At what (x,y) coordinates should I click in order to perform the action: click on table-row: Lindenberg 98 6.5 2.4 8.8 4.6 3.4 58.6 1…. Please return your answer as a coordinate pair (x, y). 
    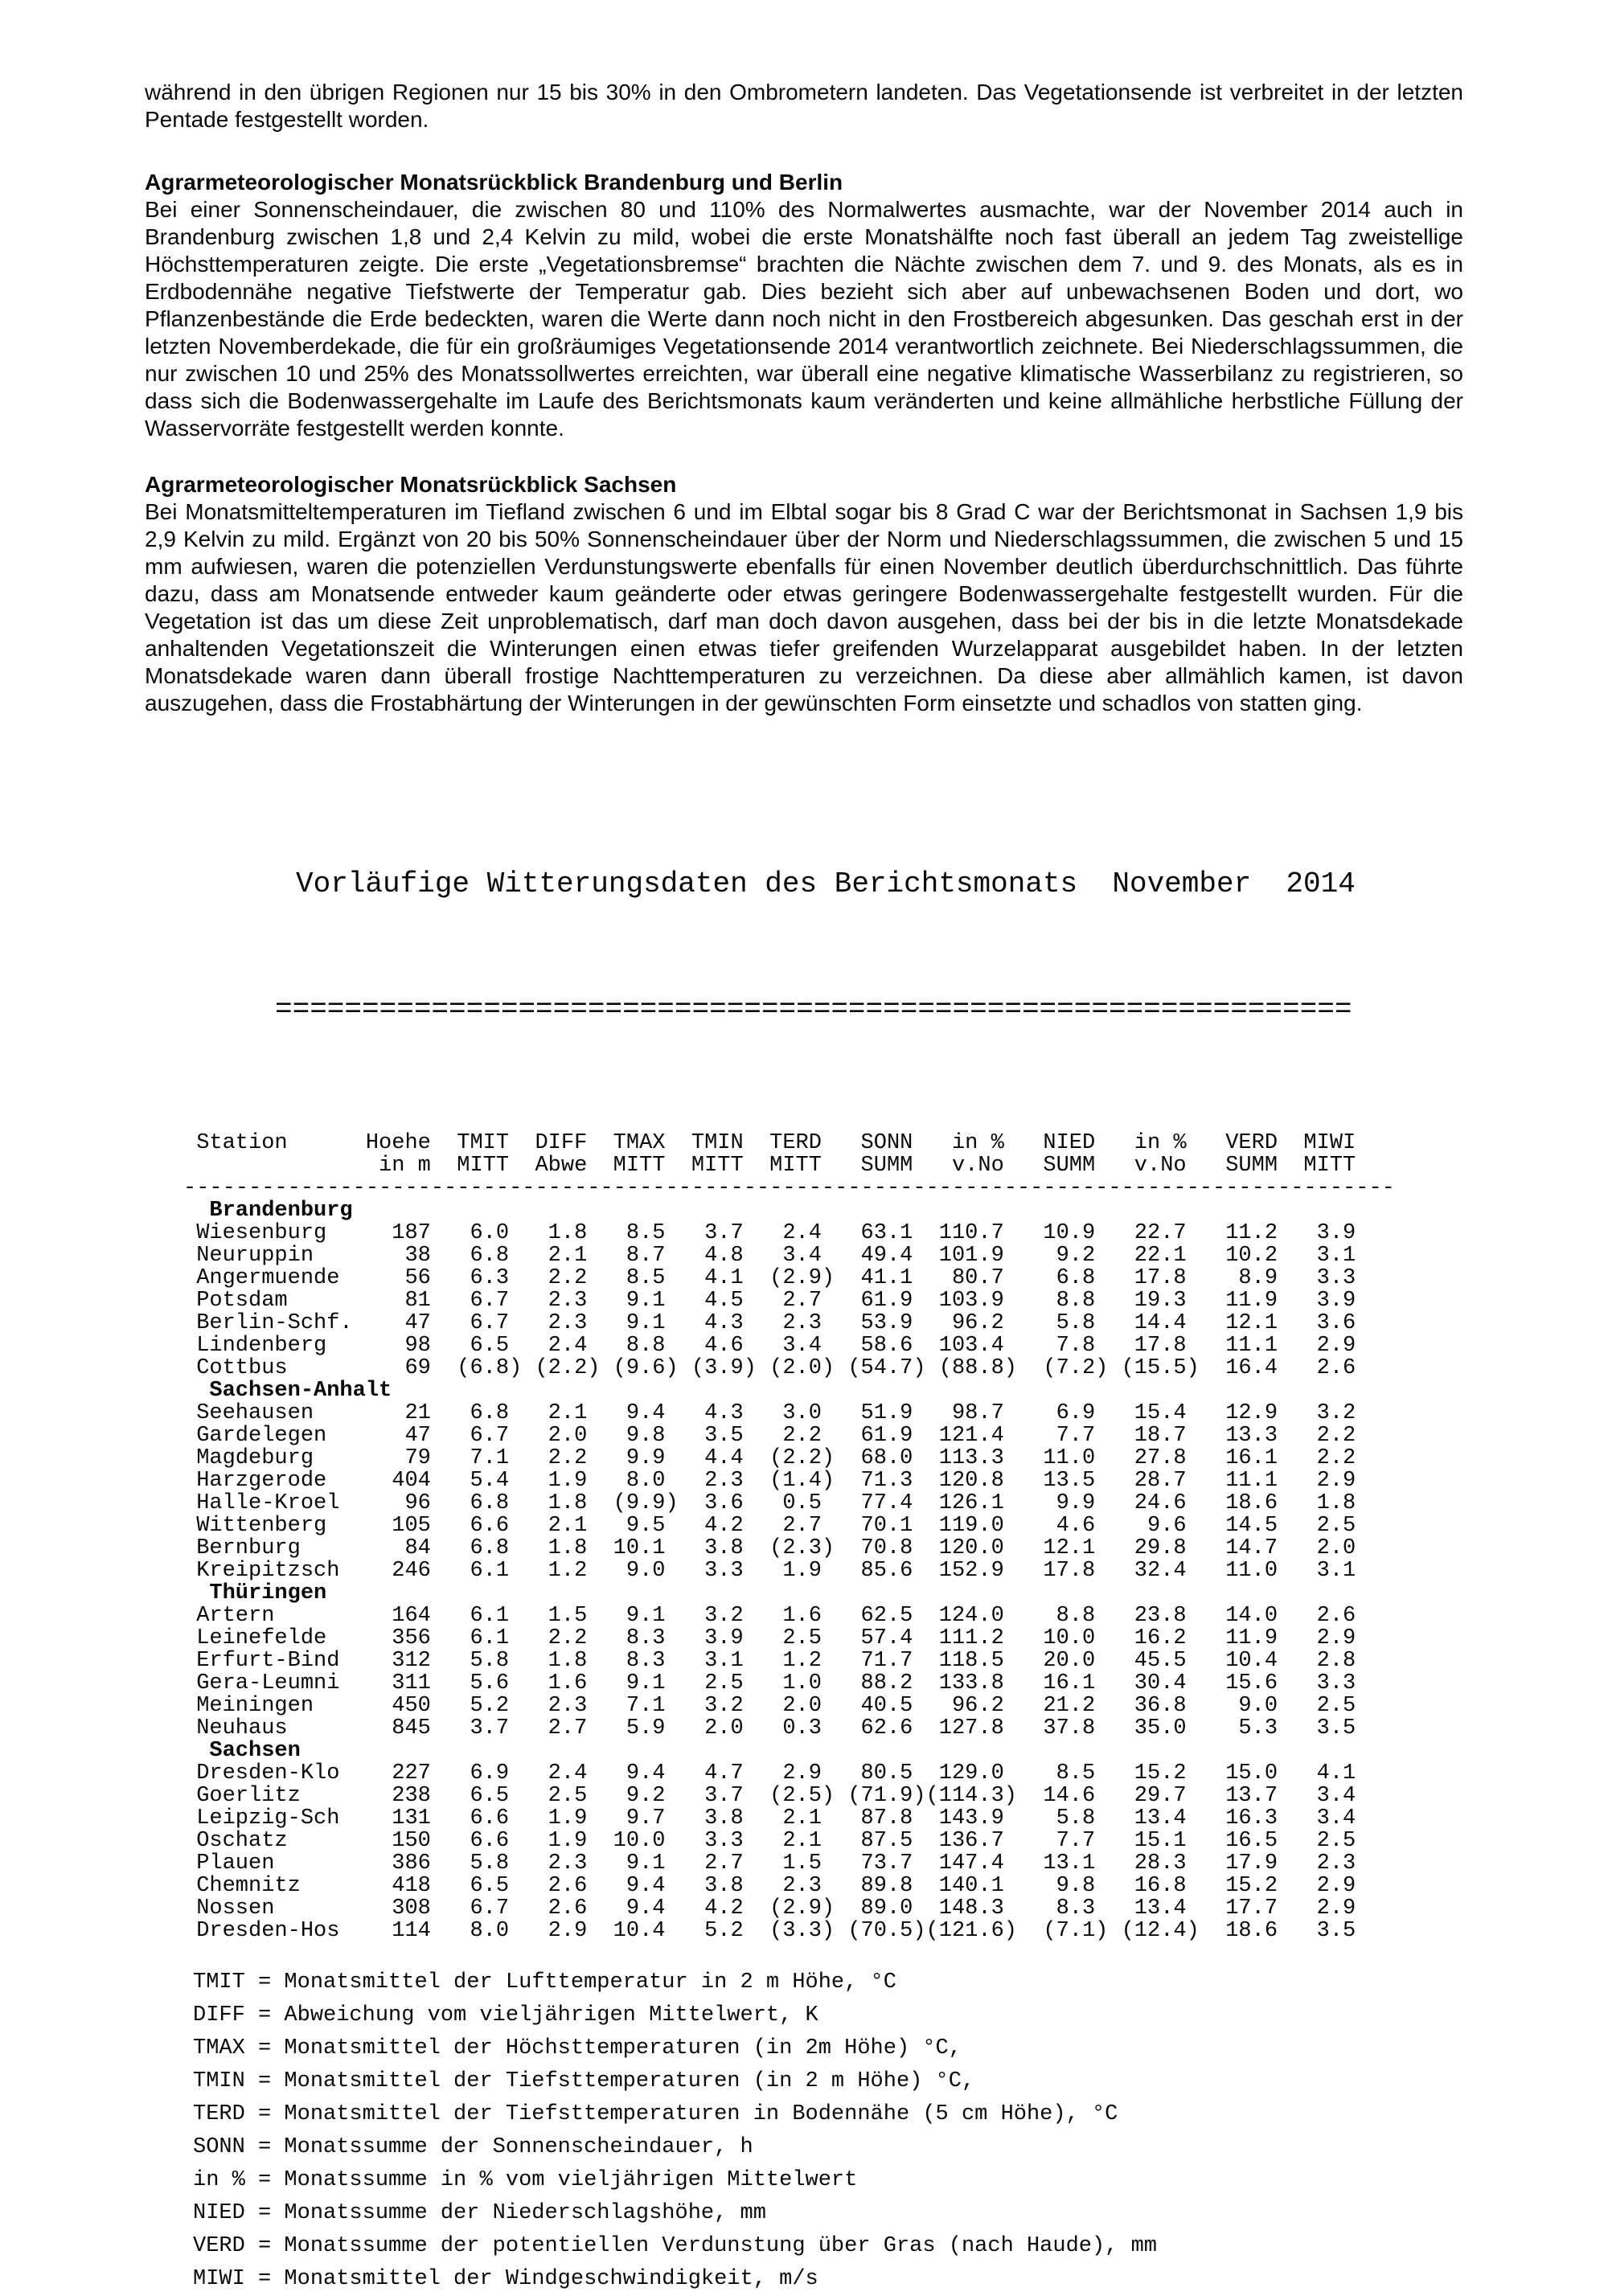
    Looking at the image, I should click on (796, 1346).